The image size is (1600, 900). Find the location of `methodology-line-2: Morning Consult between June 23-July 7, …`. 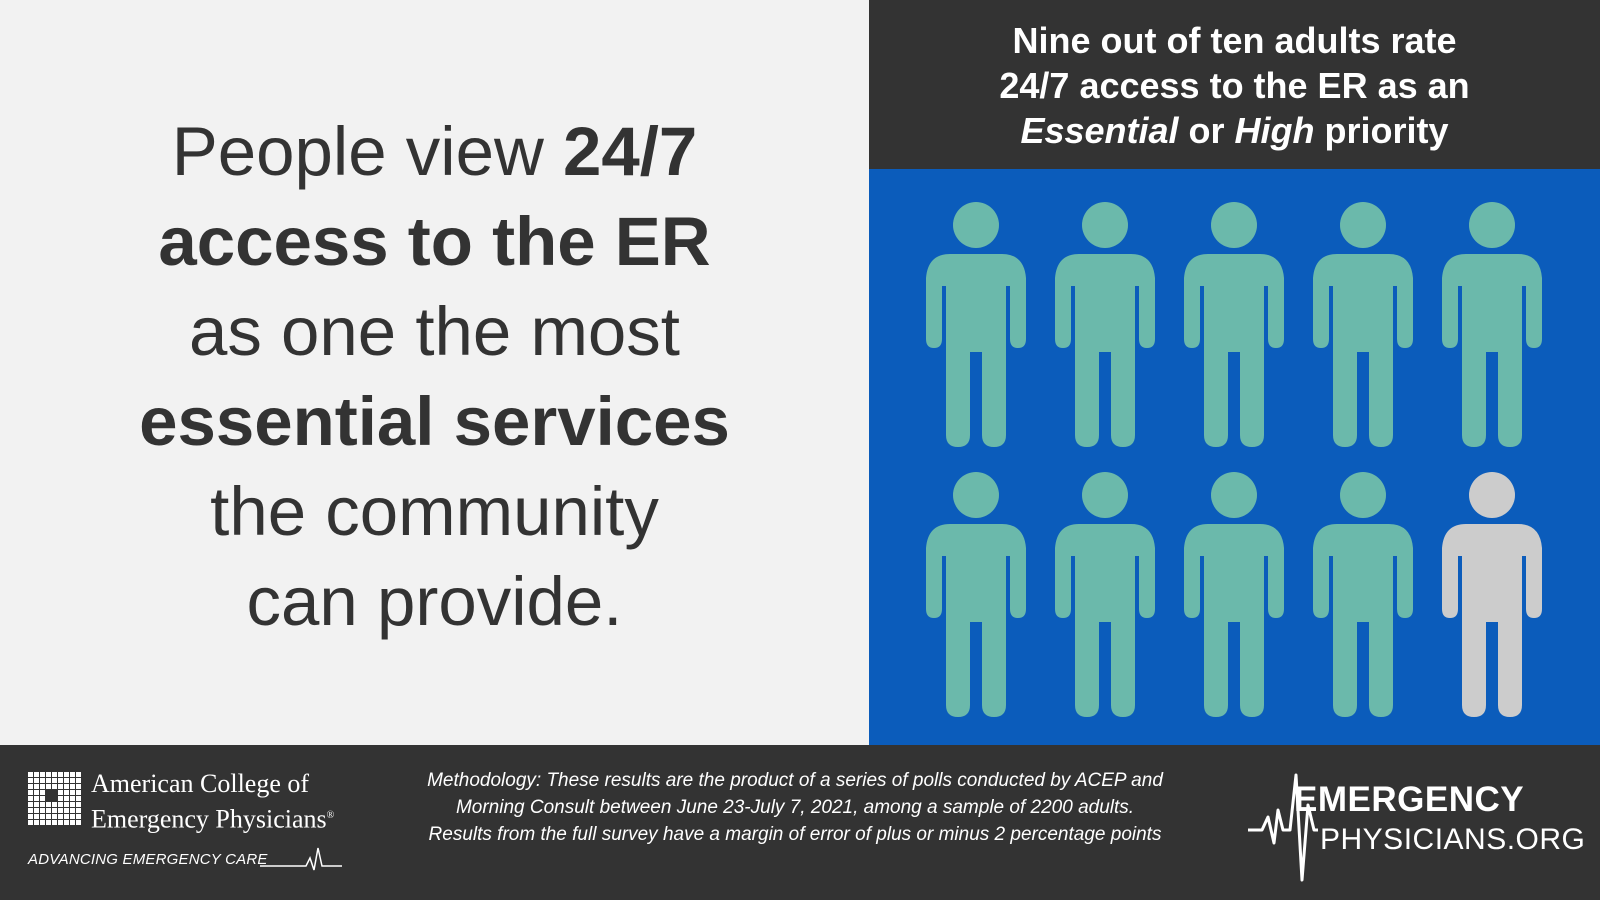

methodology-line-2: Morning Consult between June 23-July 7, … is located at coordinates (795, 807).